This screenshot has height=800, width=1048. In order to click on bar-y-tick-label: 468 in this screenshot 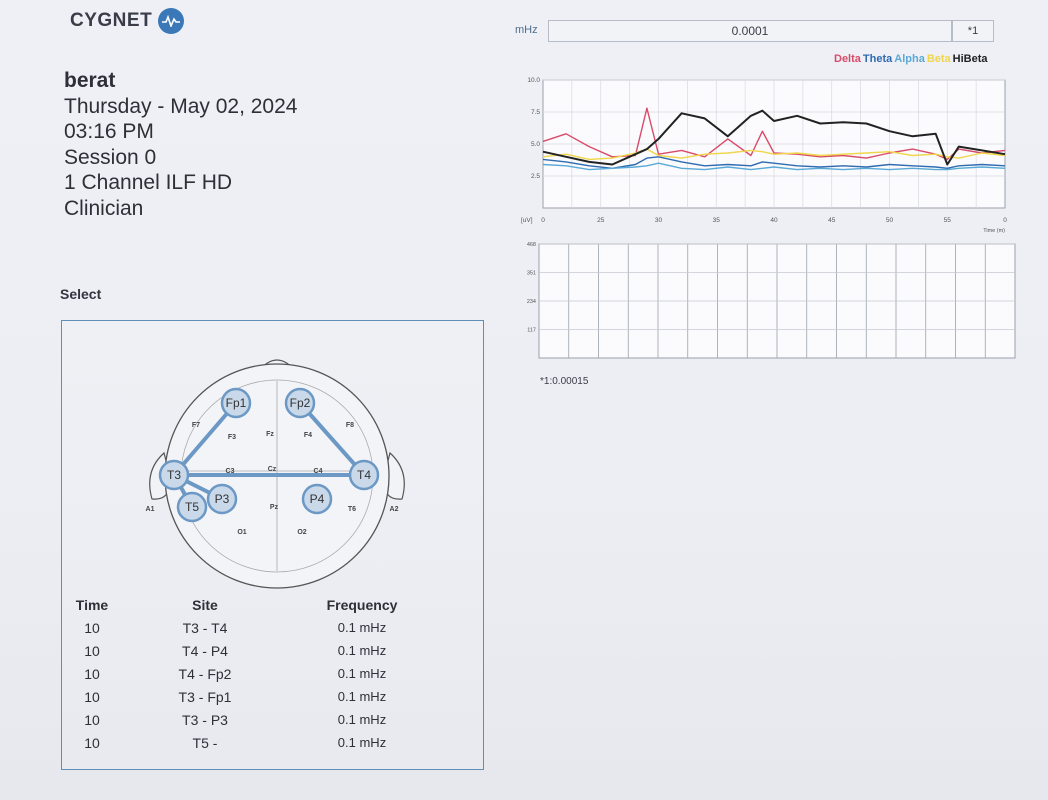, I will do `click(531, 245)`.